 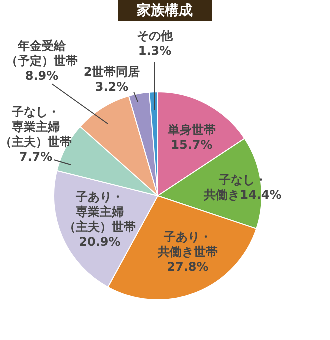 I want to click on data-label: 20.9%, so click(x=100, y=242).